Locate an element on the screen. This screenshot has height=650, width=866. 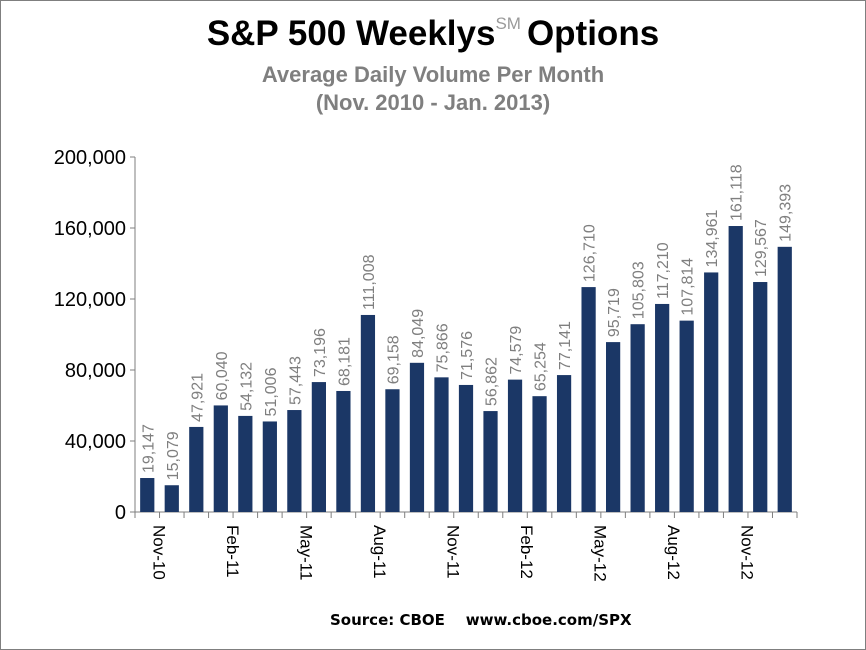
chart-title-suffix: Options is located at coordinates (593, 33).